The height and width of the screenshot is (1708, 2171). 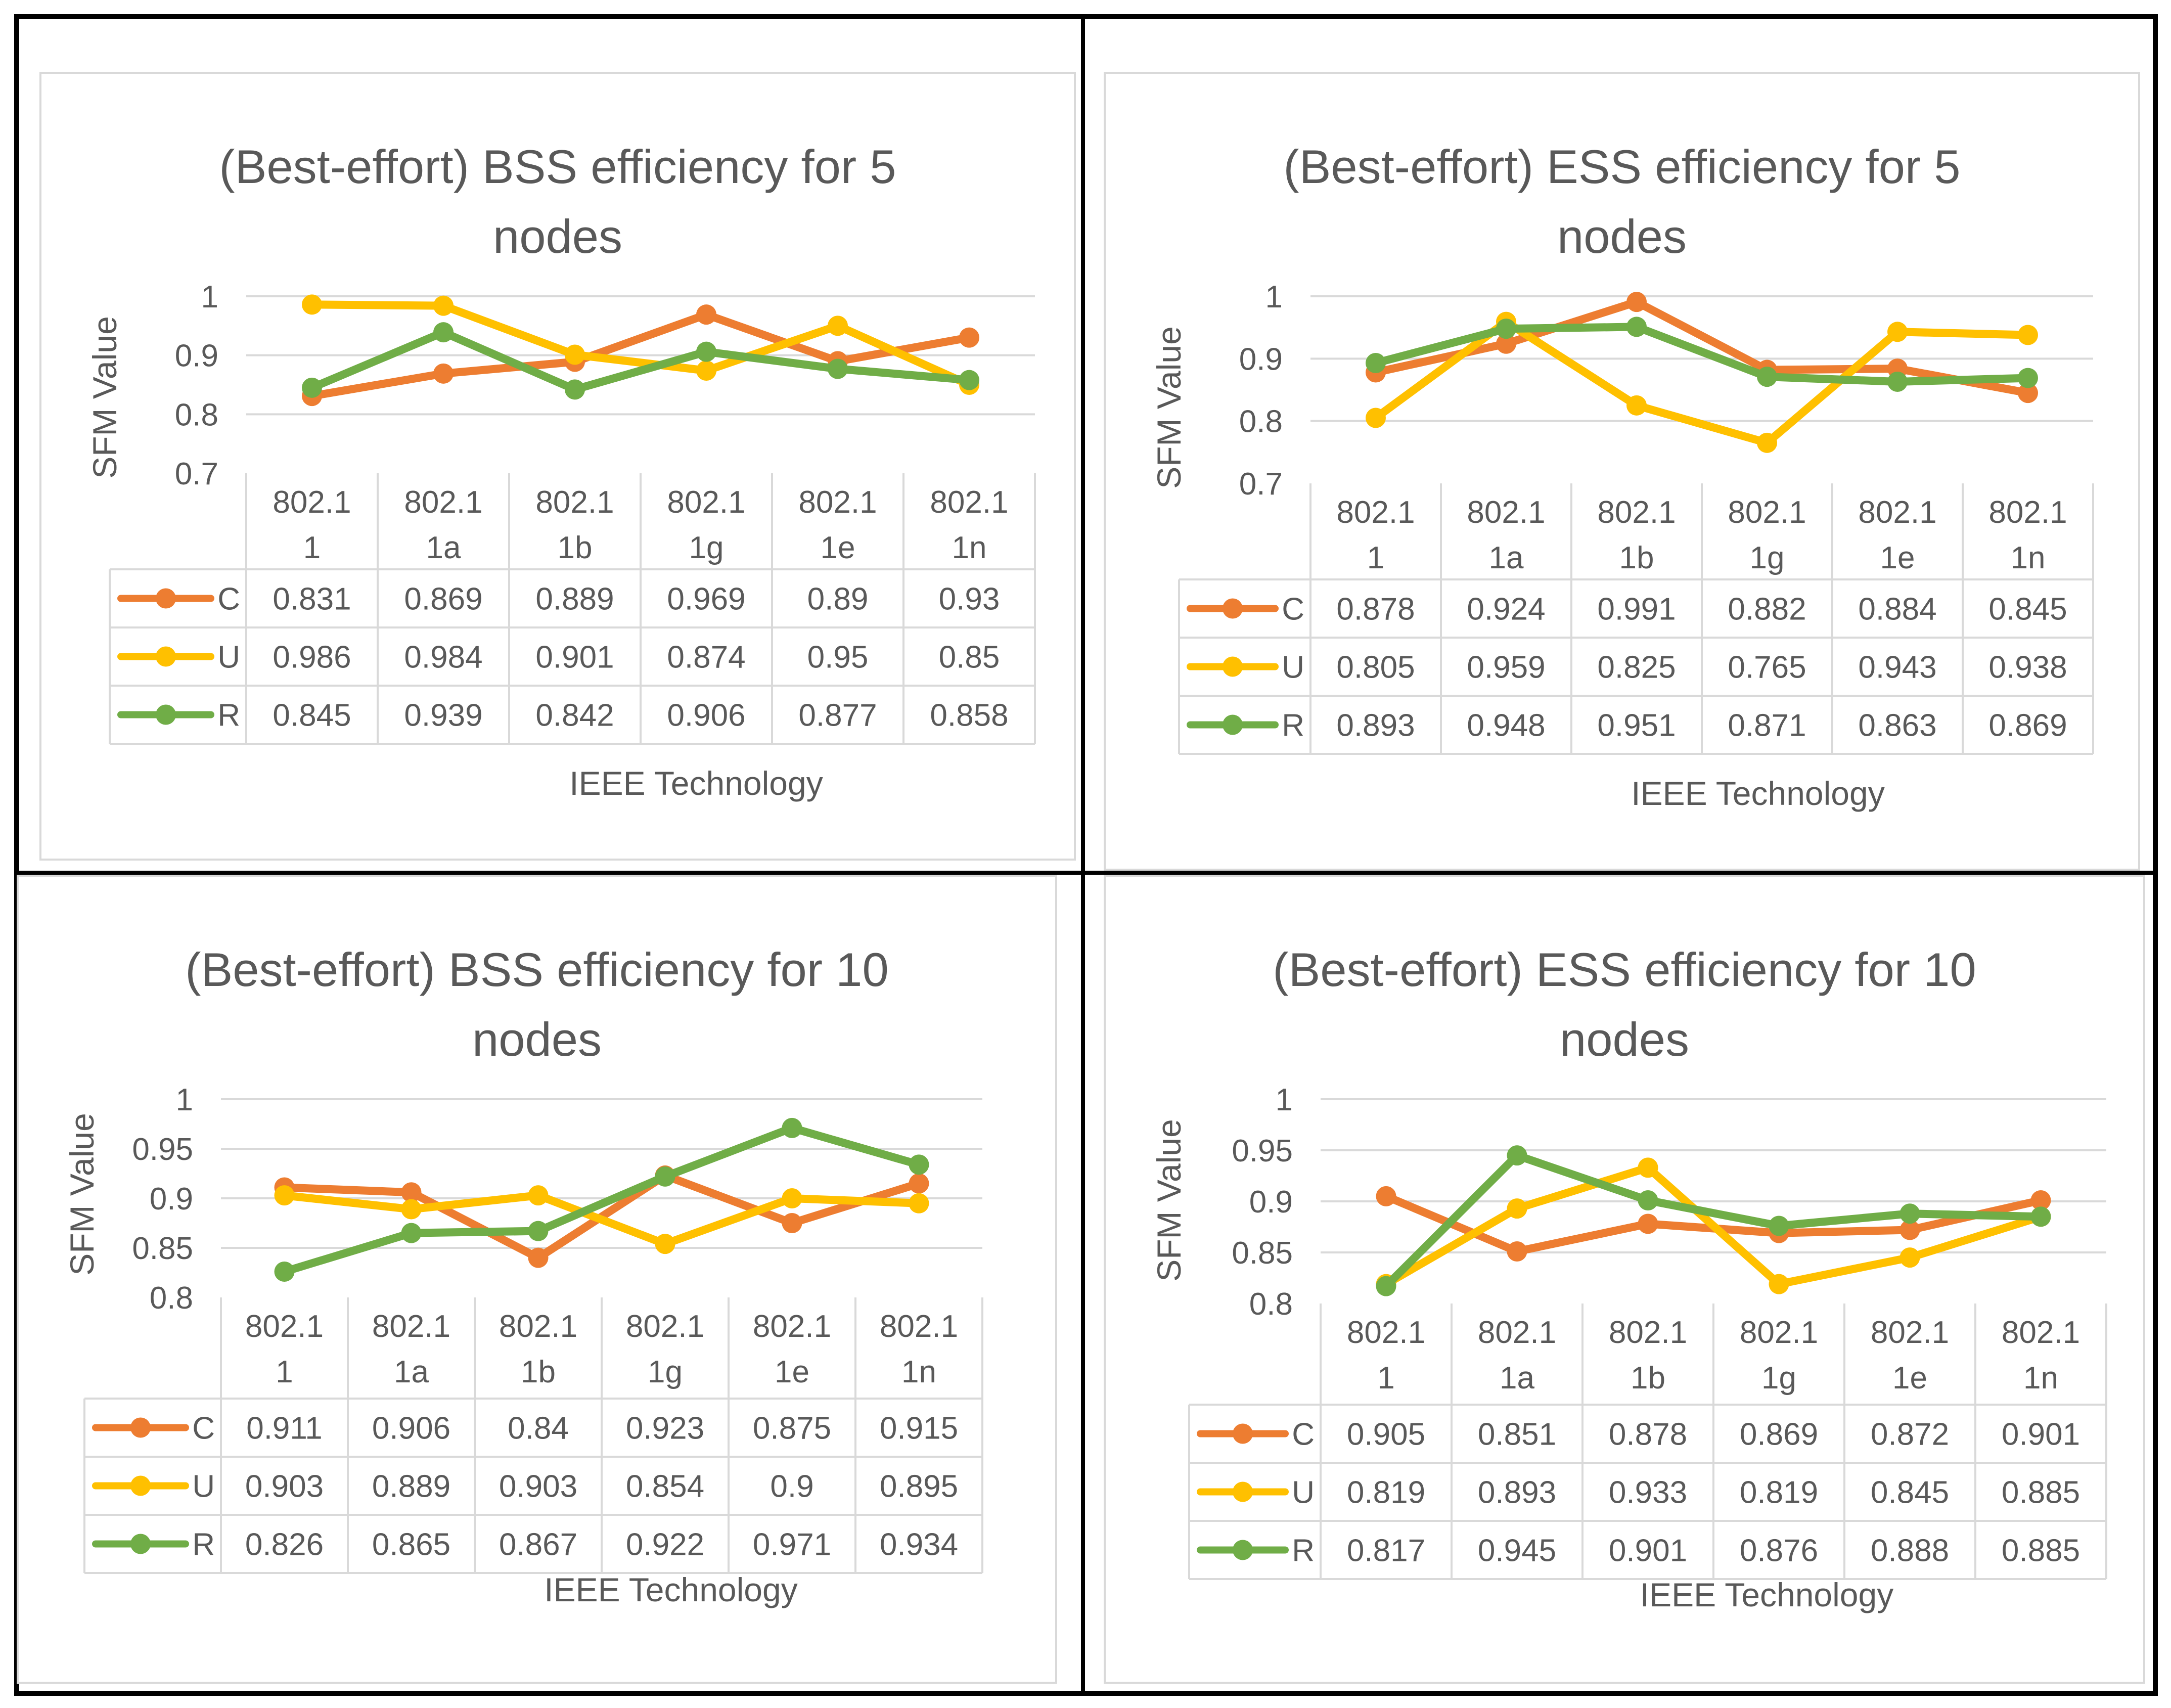 What do you see at coordinates (1506, 558) in the screenshot?
I see `x-tick-label: 1a` at bounding box center [1506, 558].